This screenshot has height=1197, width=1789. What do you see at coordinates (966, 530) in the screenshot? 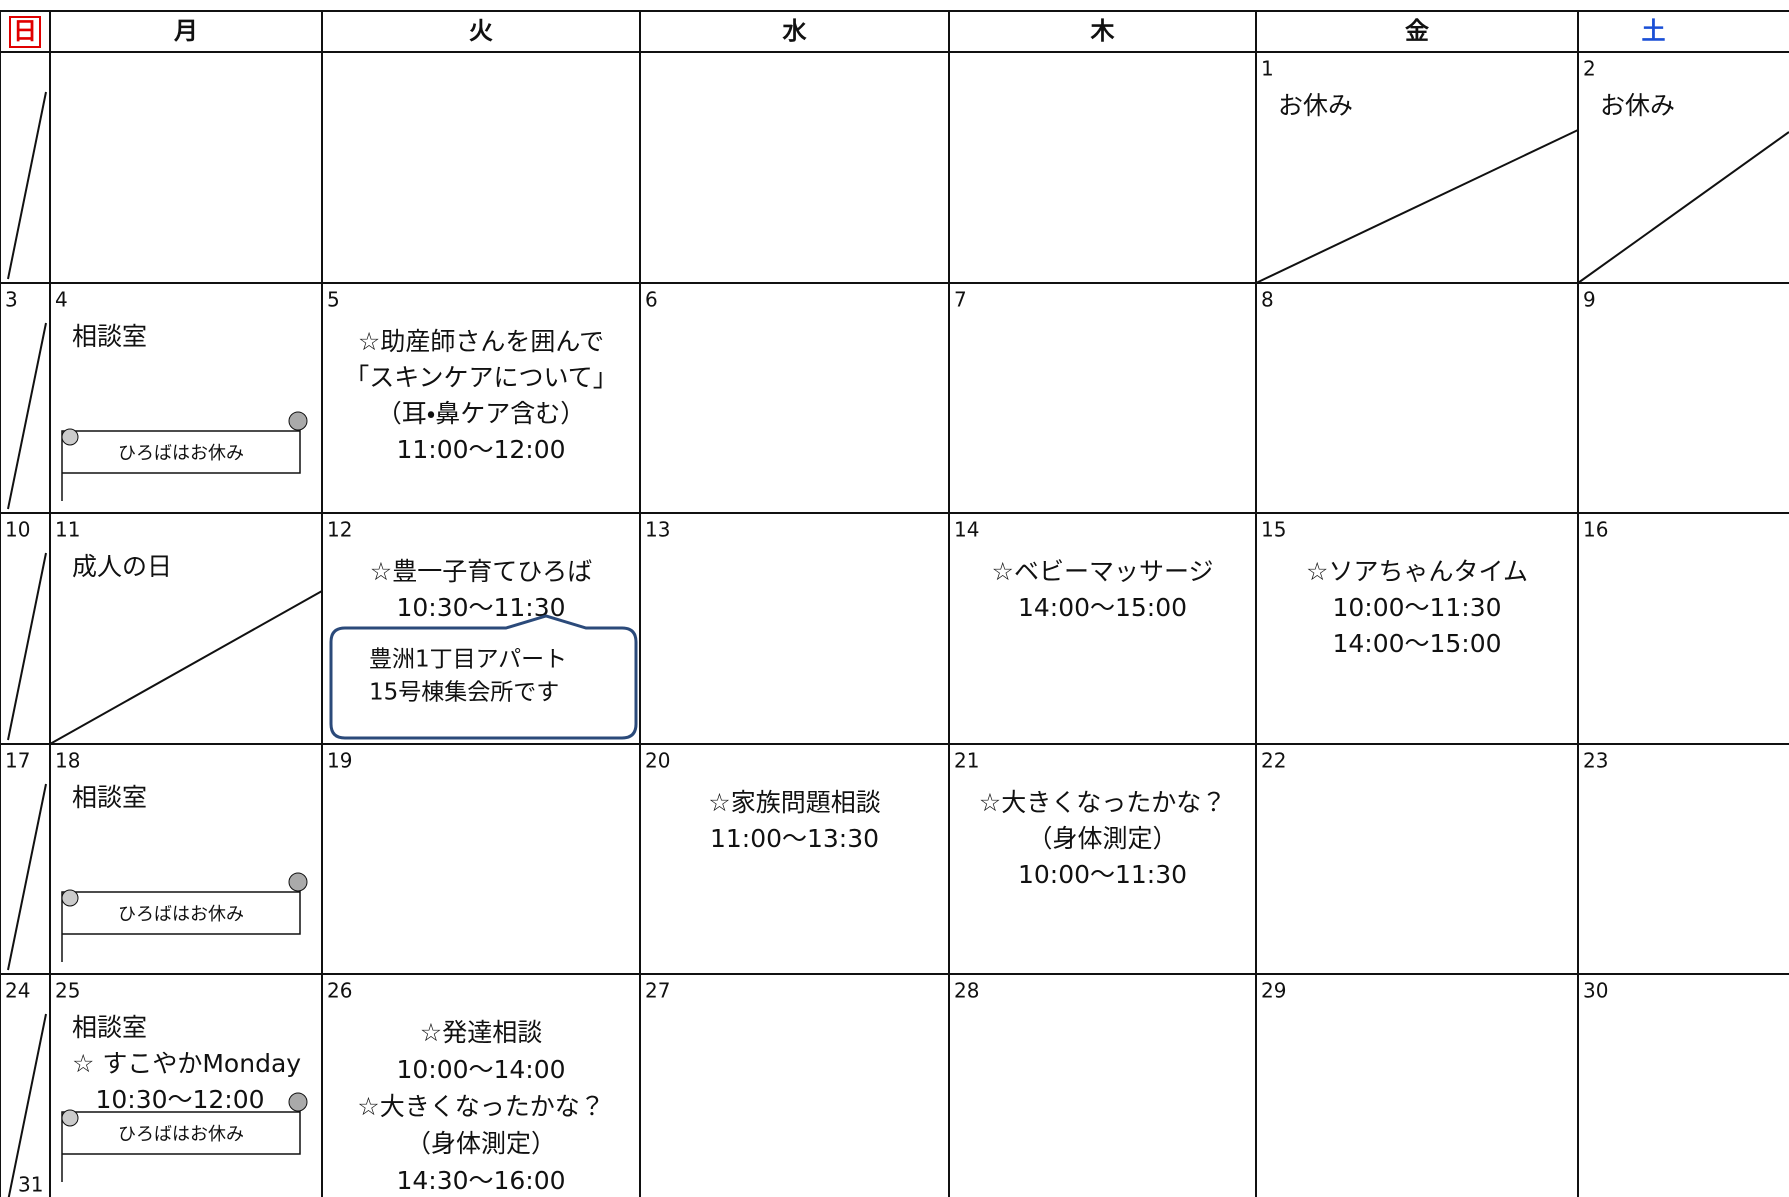
I see `day-number: 14` at bounding box center [966, 530].